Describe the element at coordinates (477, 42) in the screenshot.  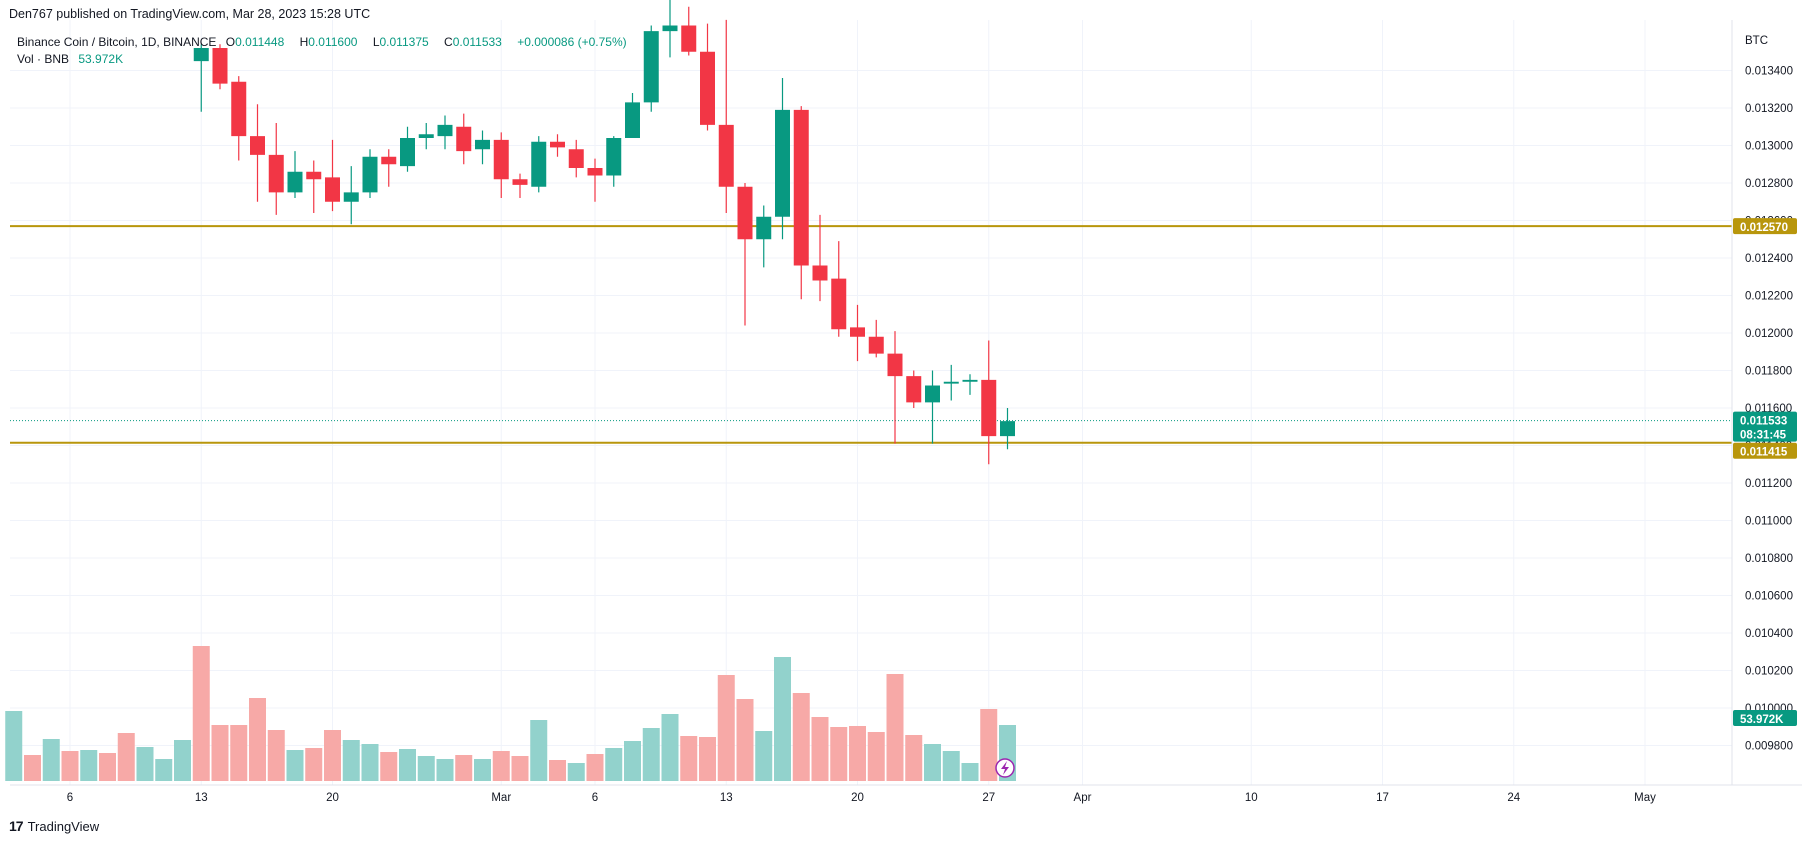
I see `close-value: 0.011533` at that location.